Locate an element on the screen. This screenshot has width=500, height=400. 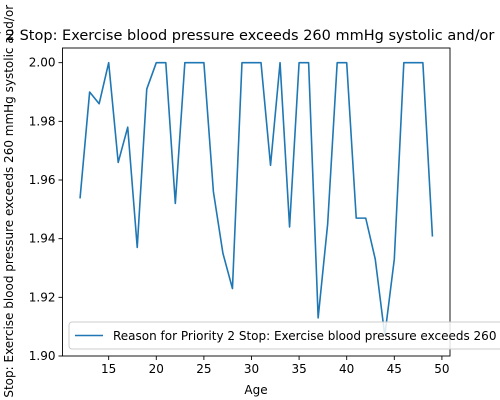
x-tick-label: 30 is located at coordinates (251, 369).